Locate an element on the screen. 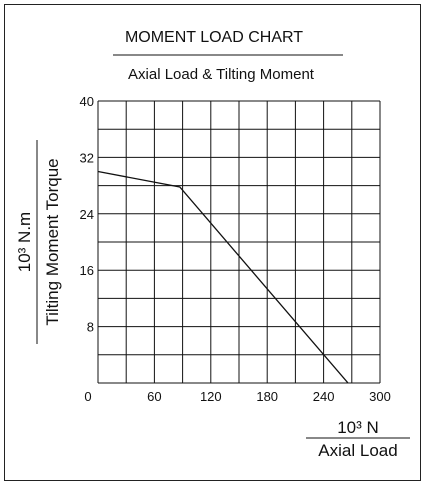 The width and height of the screenshot is (427, 489). y-axis-label: Tilting Moment Torque is located at coordinates (52, 241).